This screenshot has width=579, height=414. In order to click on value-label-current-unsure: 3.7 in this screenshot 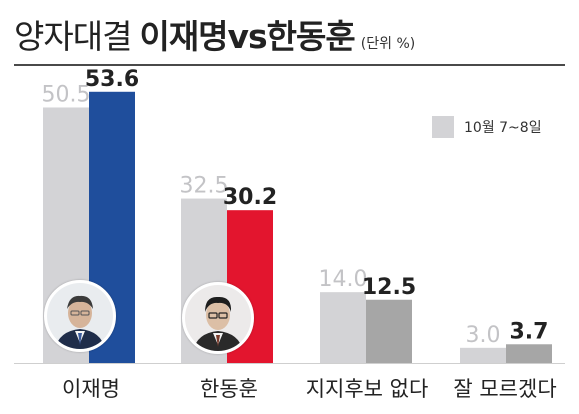, I will do `click(529, 331)`.